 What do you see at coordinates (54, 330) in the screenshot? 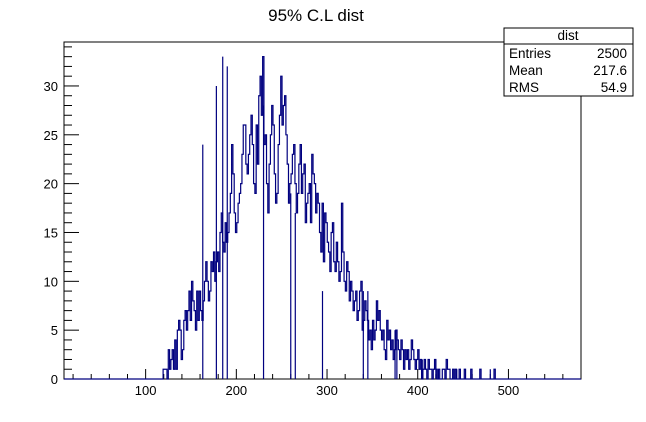
I see `y-tick-label: 5` at bounding box center [54, 330].